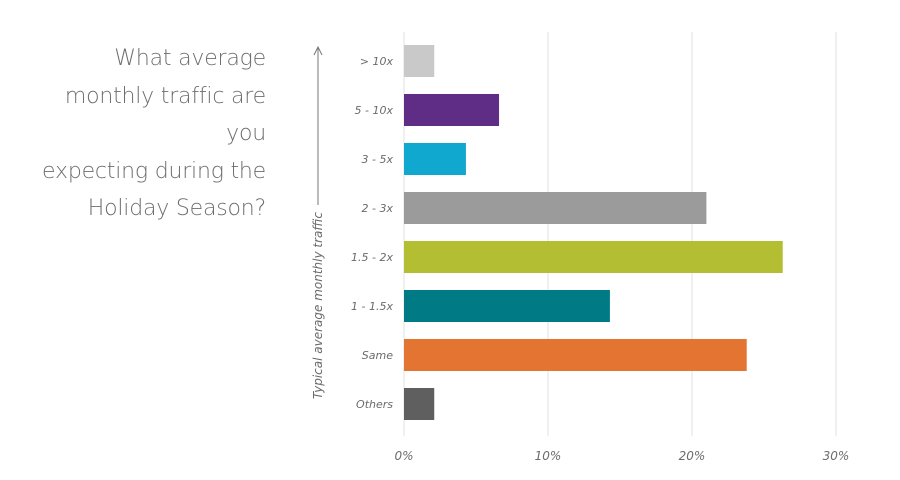 Image resolution: width=900 pixels, height=480 pixels. What do you see at coordinates (374, 404) in the screenshot?
I see `category-label: Others` at bounding box center [374, 404].